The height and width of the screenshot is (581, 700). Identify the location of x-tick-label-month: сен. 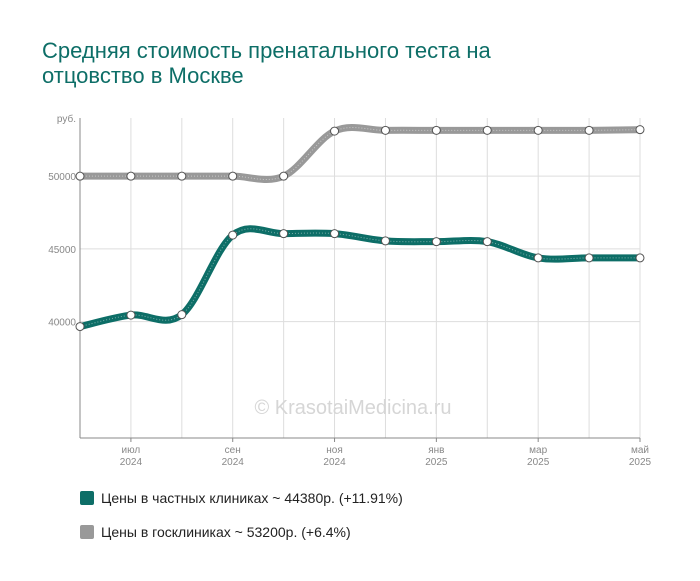
(233, 450).